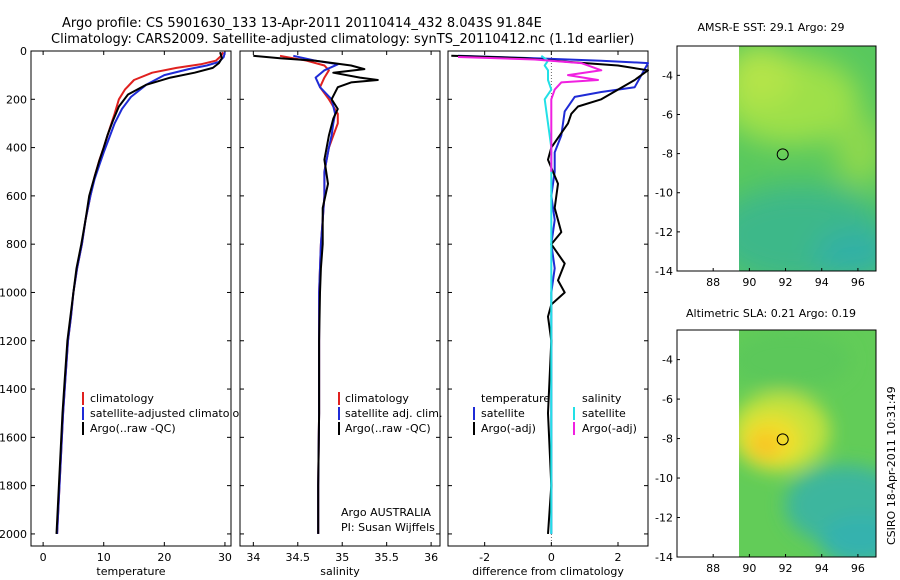 Image resolution: width=900 pixels, height=580 pixels. I want to click on y-tick-label: 600, so click(16, 196).